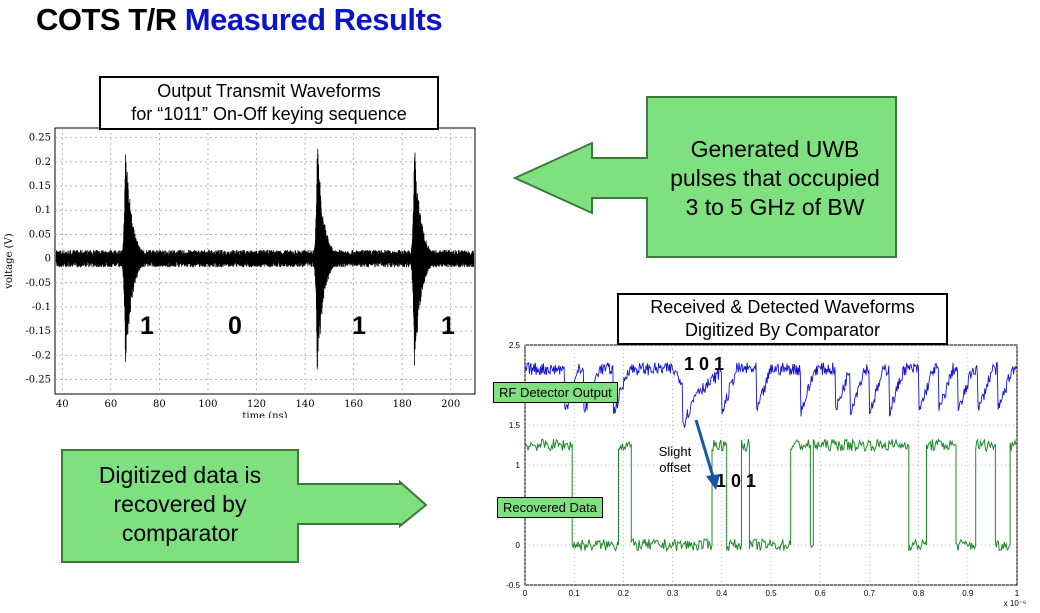 Image resolution: width=1040 pixels, height=613 pixels. Describe the element at coordinates (265, 259) in the screenshot. I see `transmit-waveform-trace` at that location.